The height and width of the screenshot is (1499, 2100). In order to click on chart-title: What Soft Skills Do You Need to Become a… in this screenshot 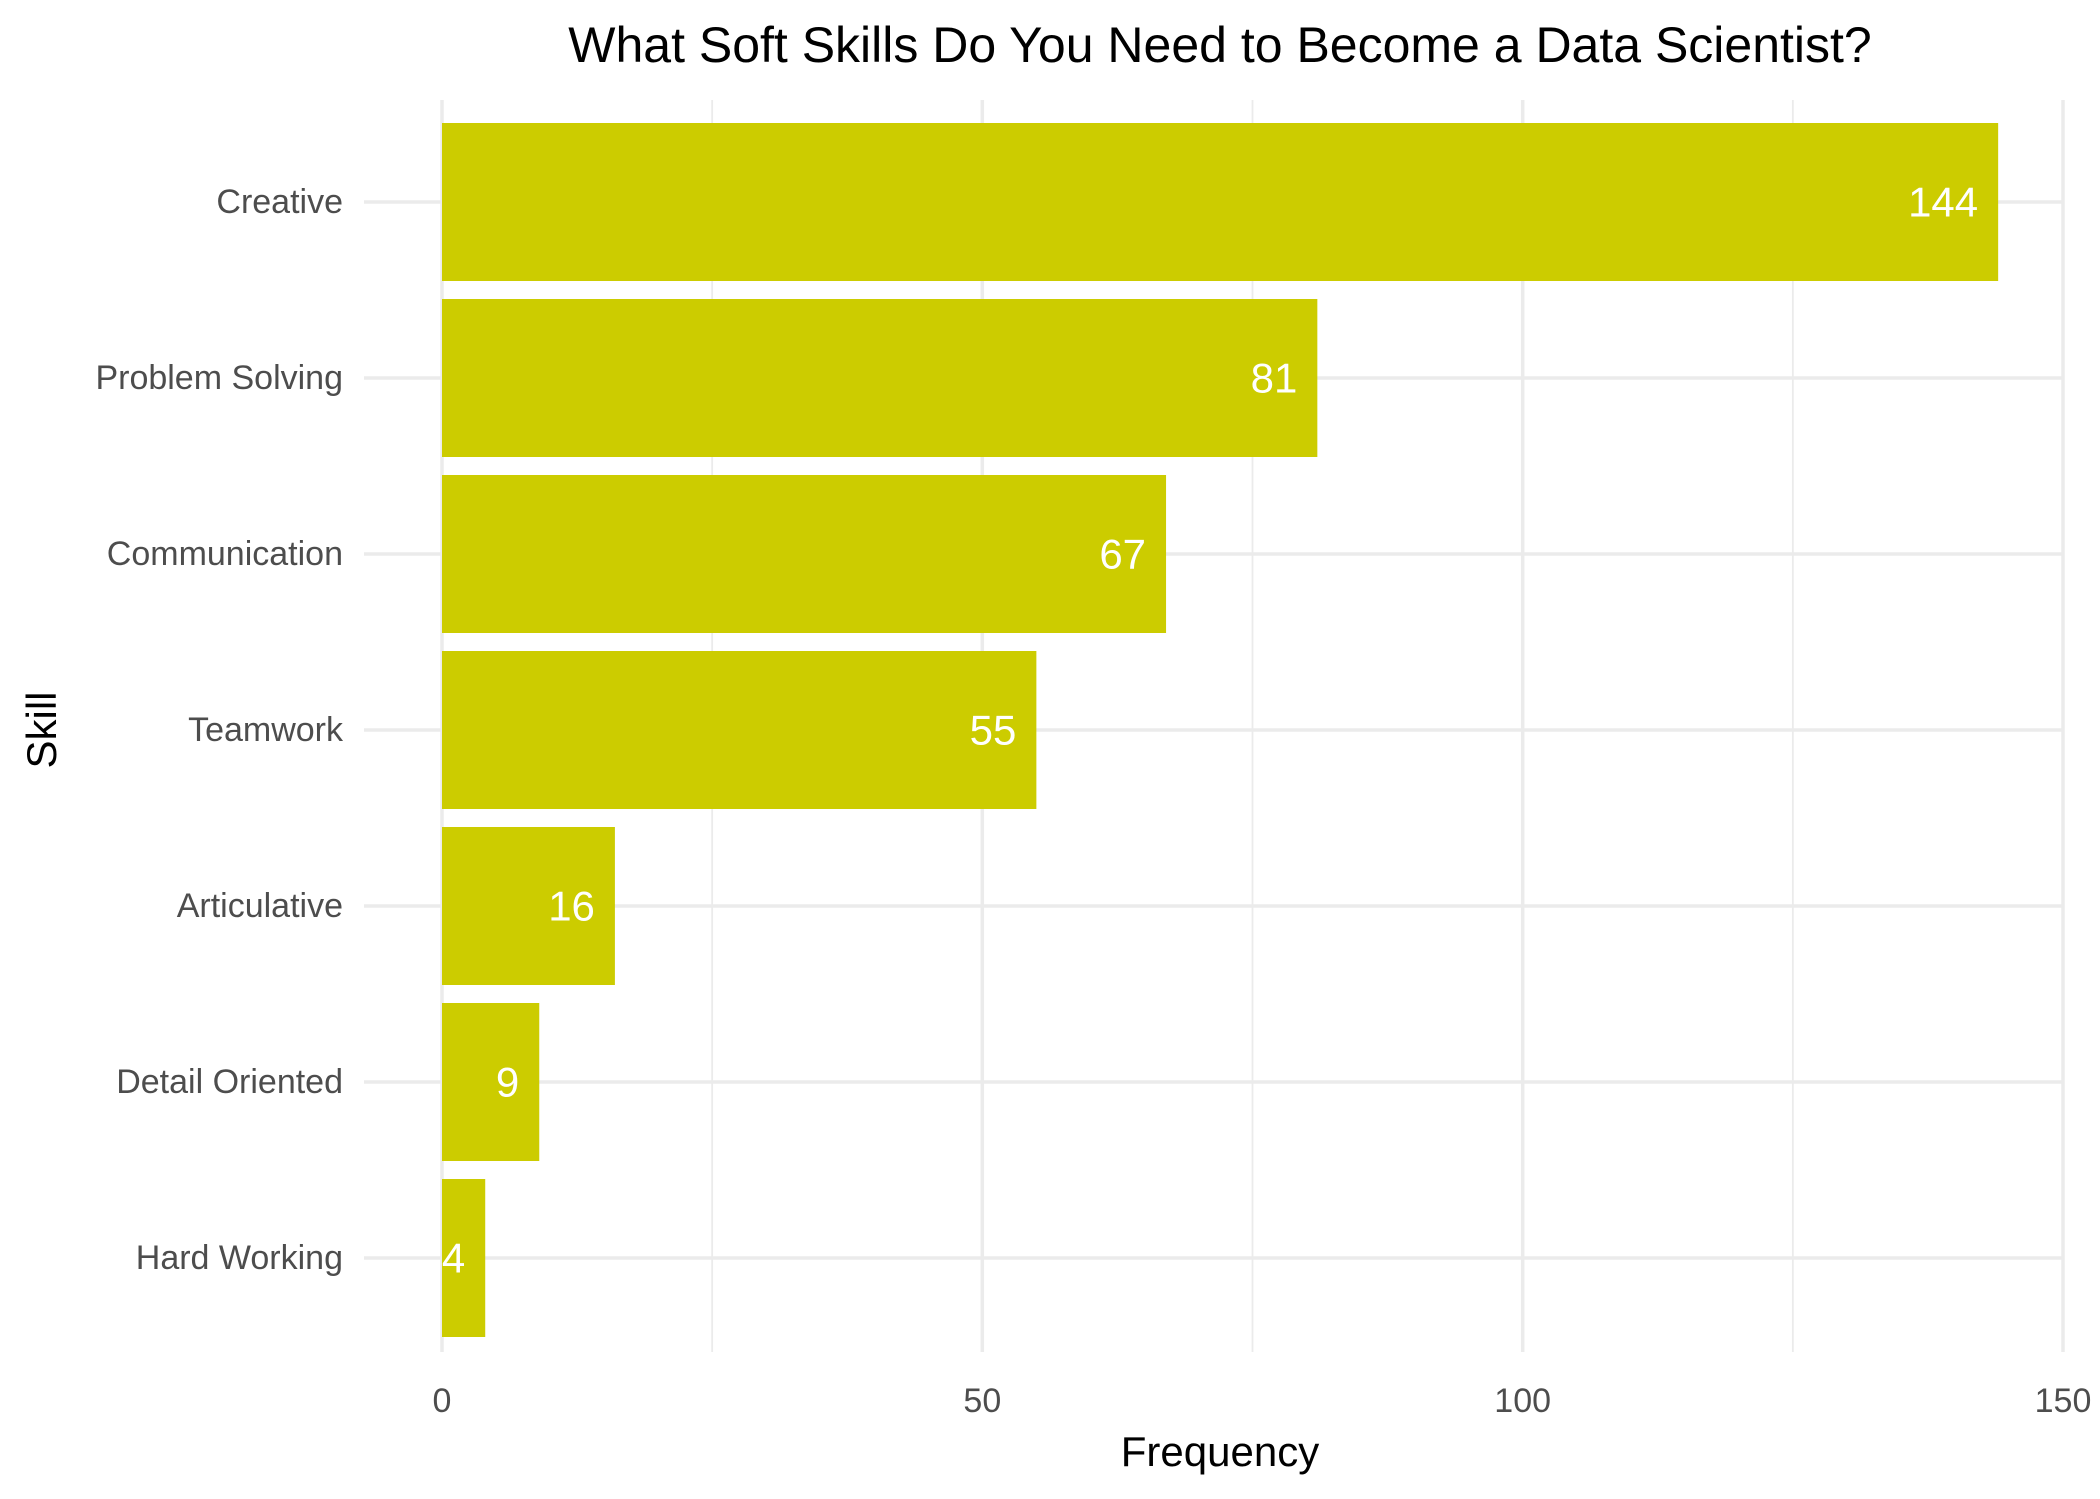, I will do `click(1219, 45)`.